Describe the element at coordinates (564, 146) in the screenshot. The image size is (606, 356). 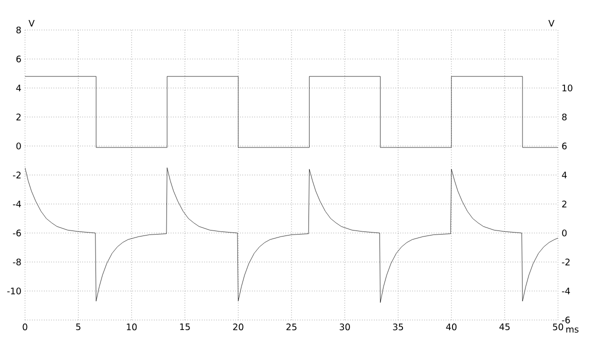
I see `y2-tick-label: 6` at that location.